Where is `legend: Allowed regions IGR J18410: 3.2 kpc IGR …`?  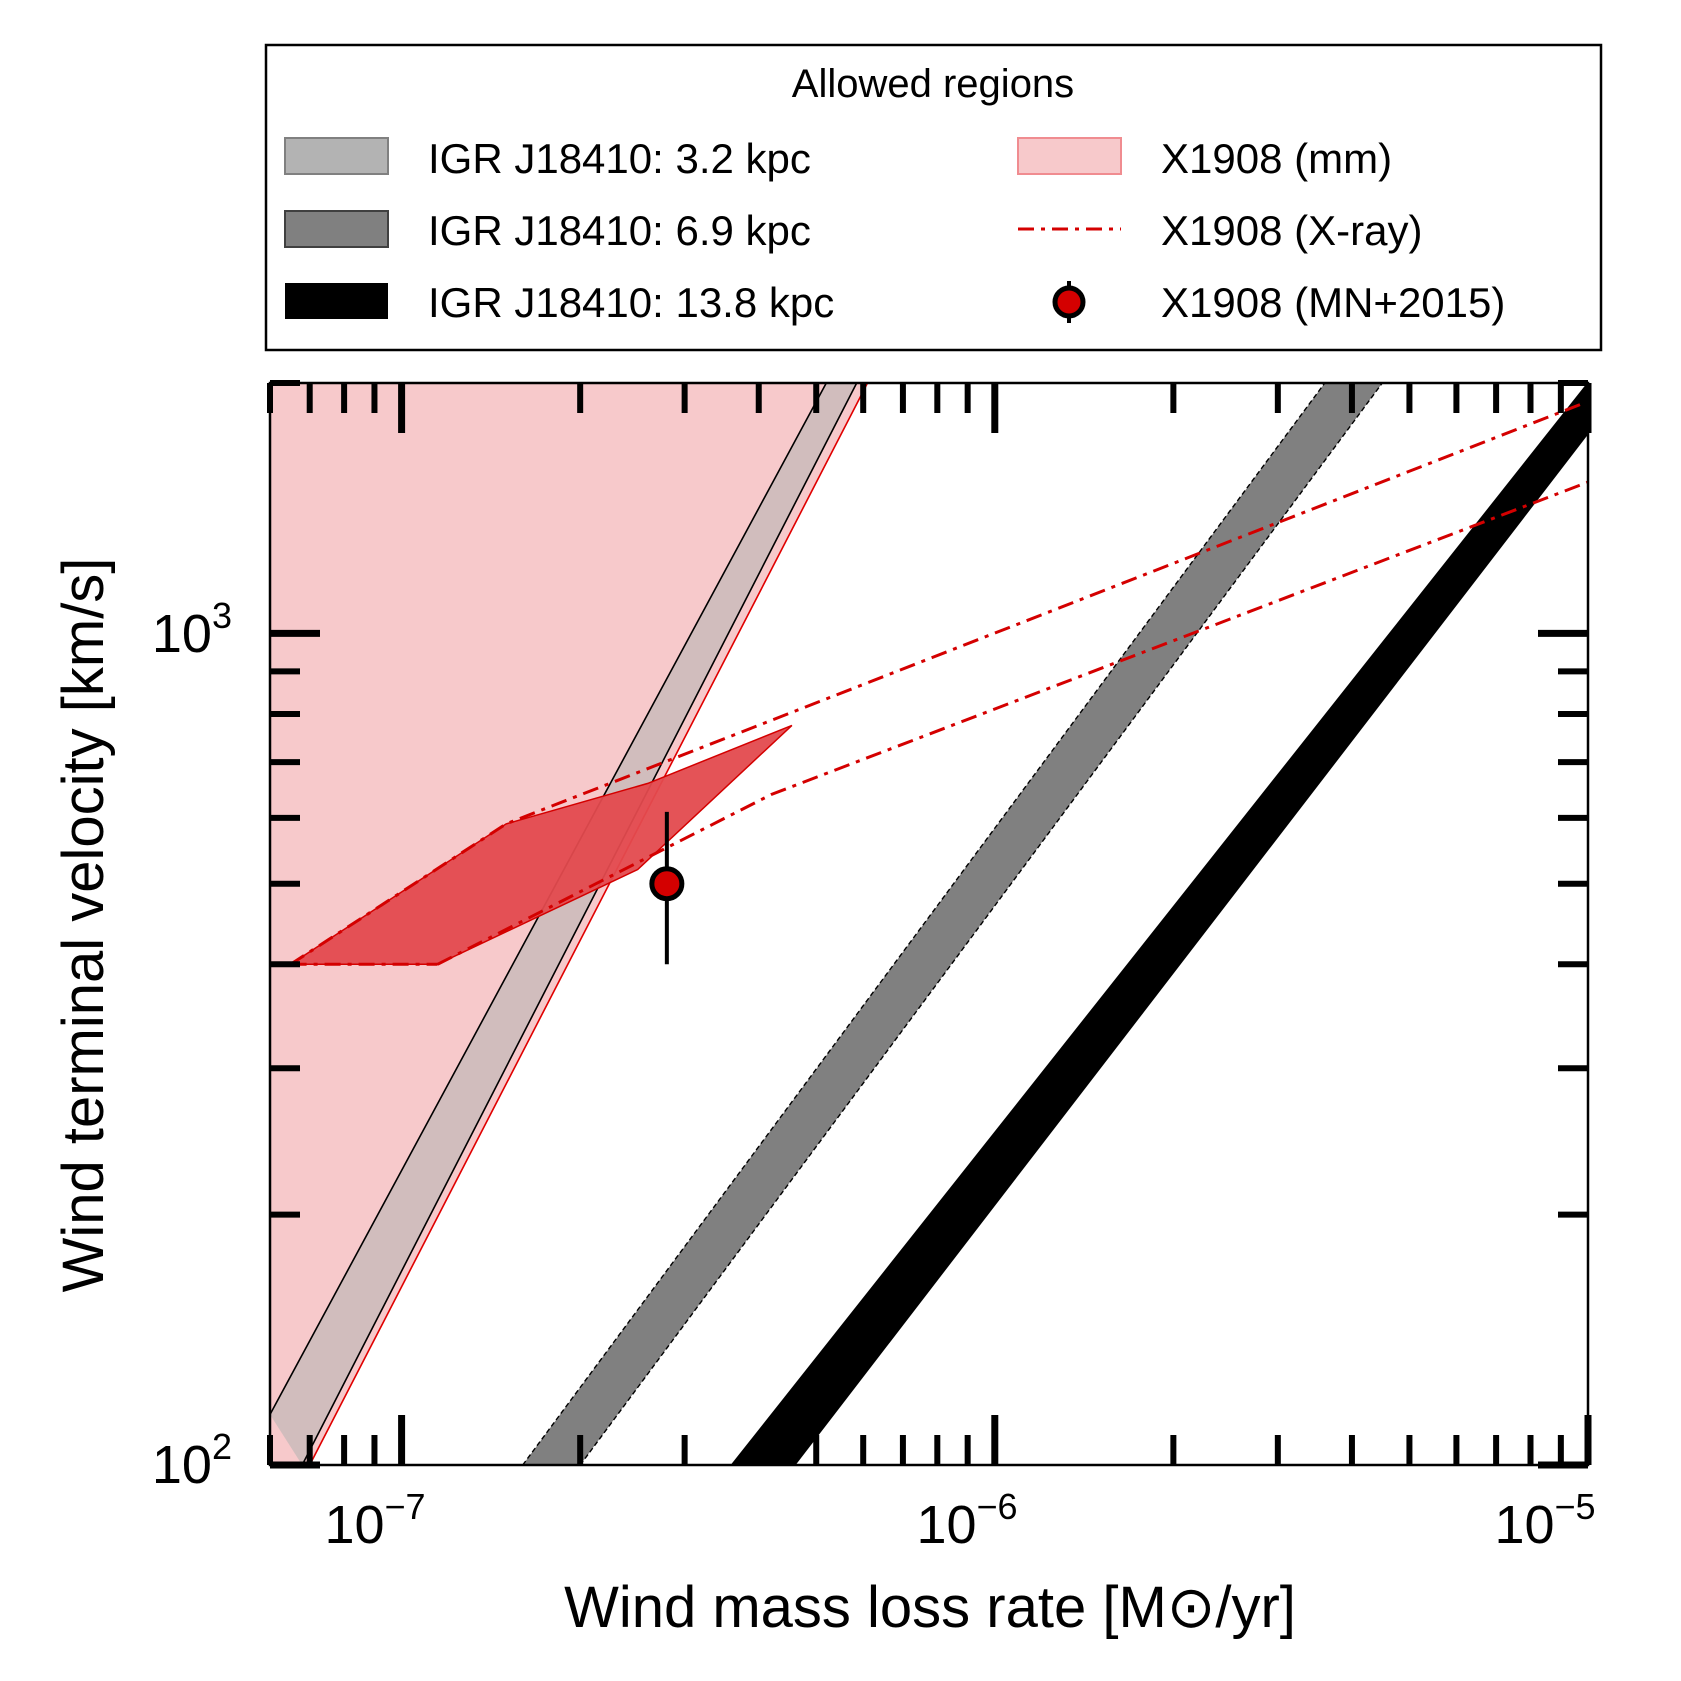
legend: Allowed regions IGR J18410: 3.2 kpc IGR … is located at coordinates (933, 197).